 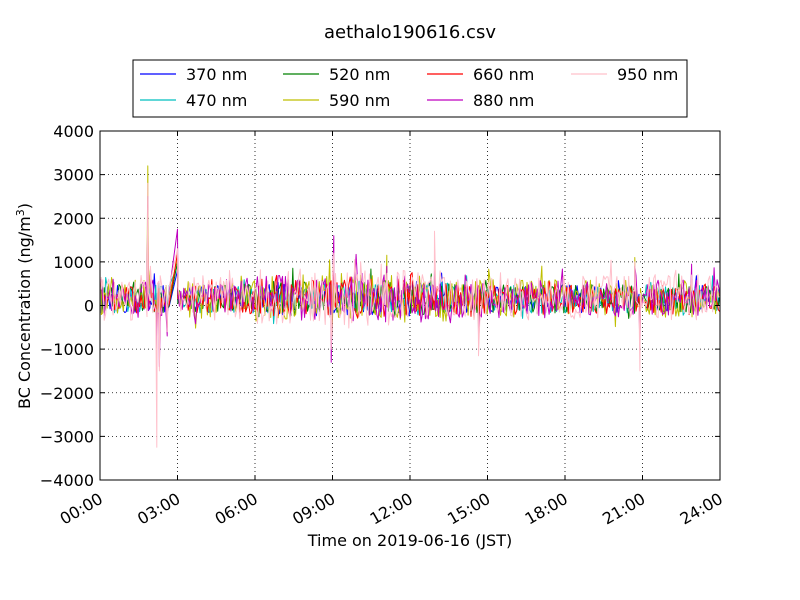 I want to click on y-axis-label-close: ), so click(x=24, y=206).